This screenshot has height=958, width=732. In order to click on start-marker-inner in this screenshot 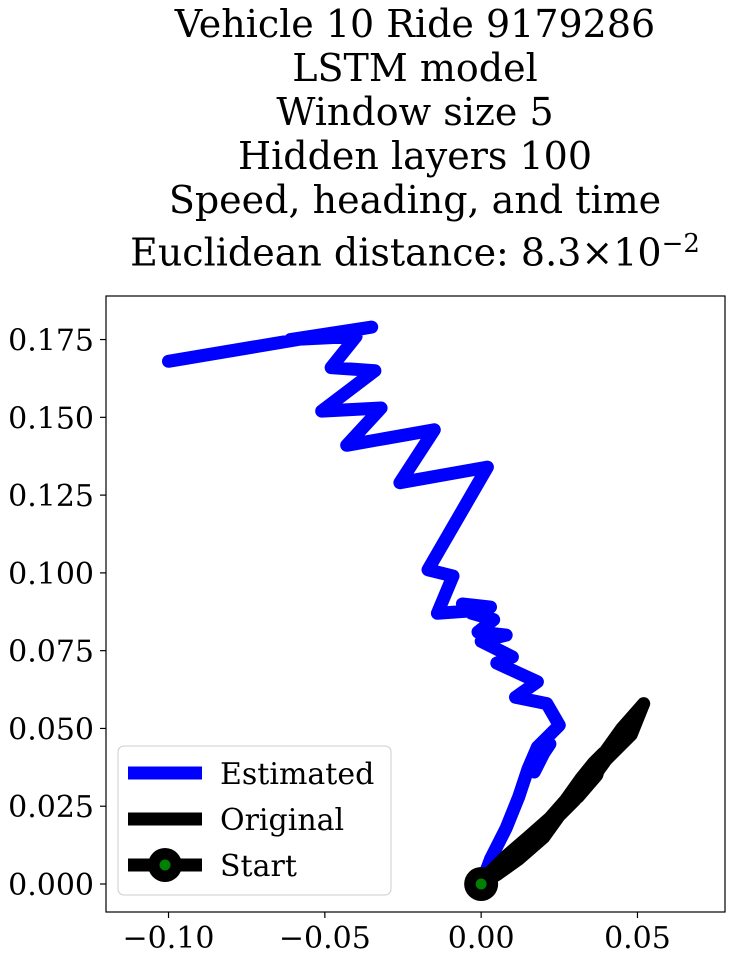, I will do `click(481, 884)`.